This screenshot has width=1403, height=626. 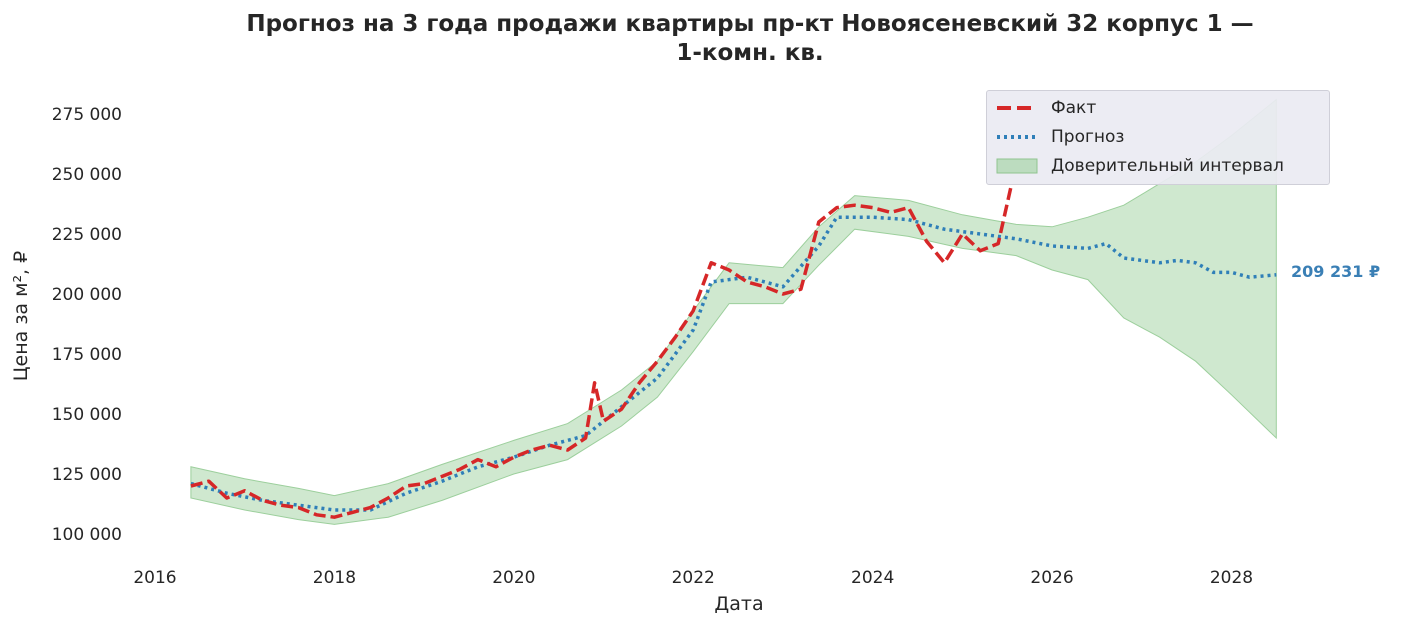 What do you see at coordinates (1231, 578) in the screenshot?
I see `x-tick-label: 2028` at bounding box center [1231, 578].